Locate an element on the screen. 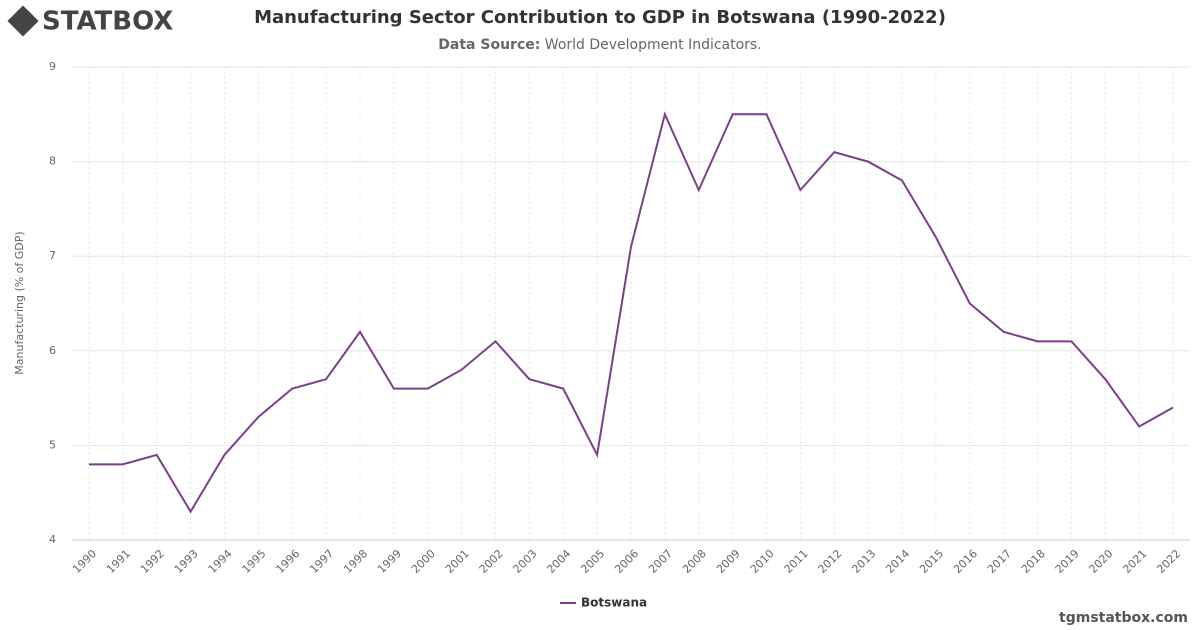 The height and width of the screenshot is (630, 1200). y-axis-label: Manufacturing (% of GDP) is located at coordinates (19, 302).